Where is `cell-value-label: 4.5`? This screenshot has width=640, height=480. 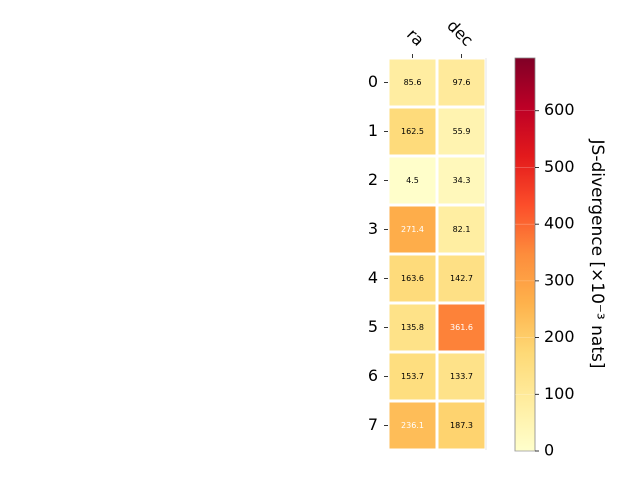 cell-value-label: 4.5 is located at coordinates (412, 180).